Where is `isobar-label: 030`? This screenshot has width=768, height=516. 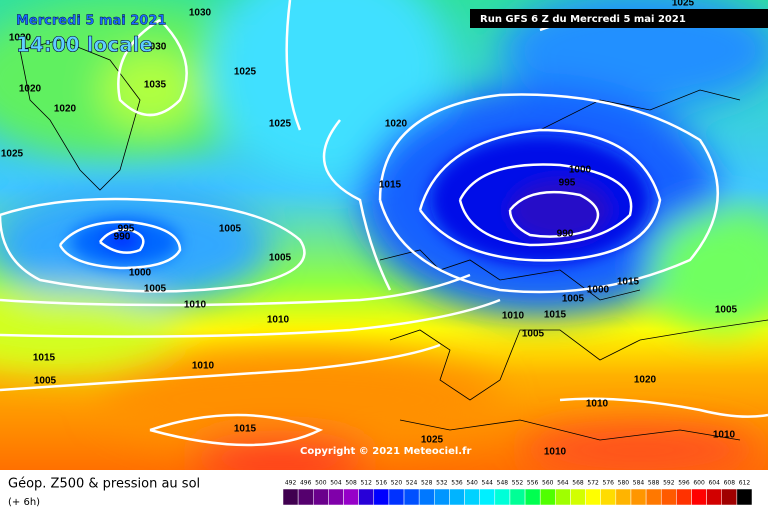
isobar-label: 030 is located at coordinates (158, 47).